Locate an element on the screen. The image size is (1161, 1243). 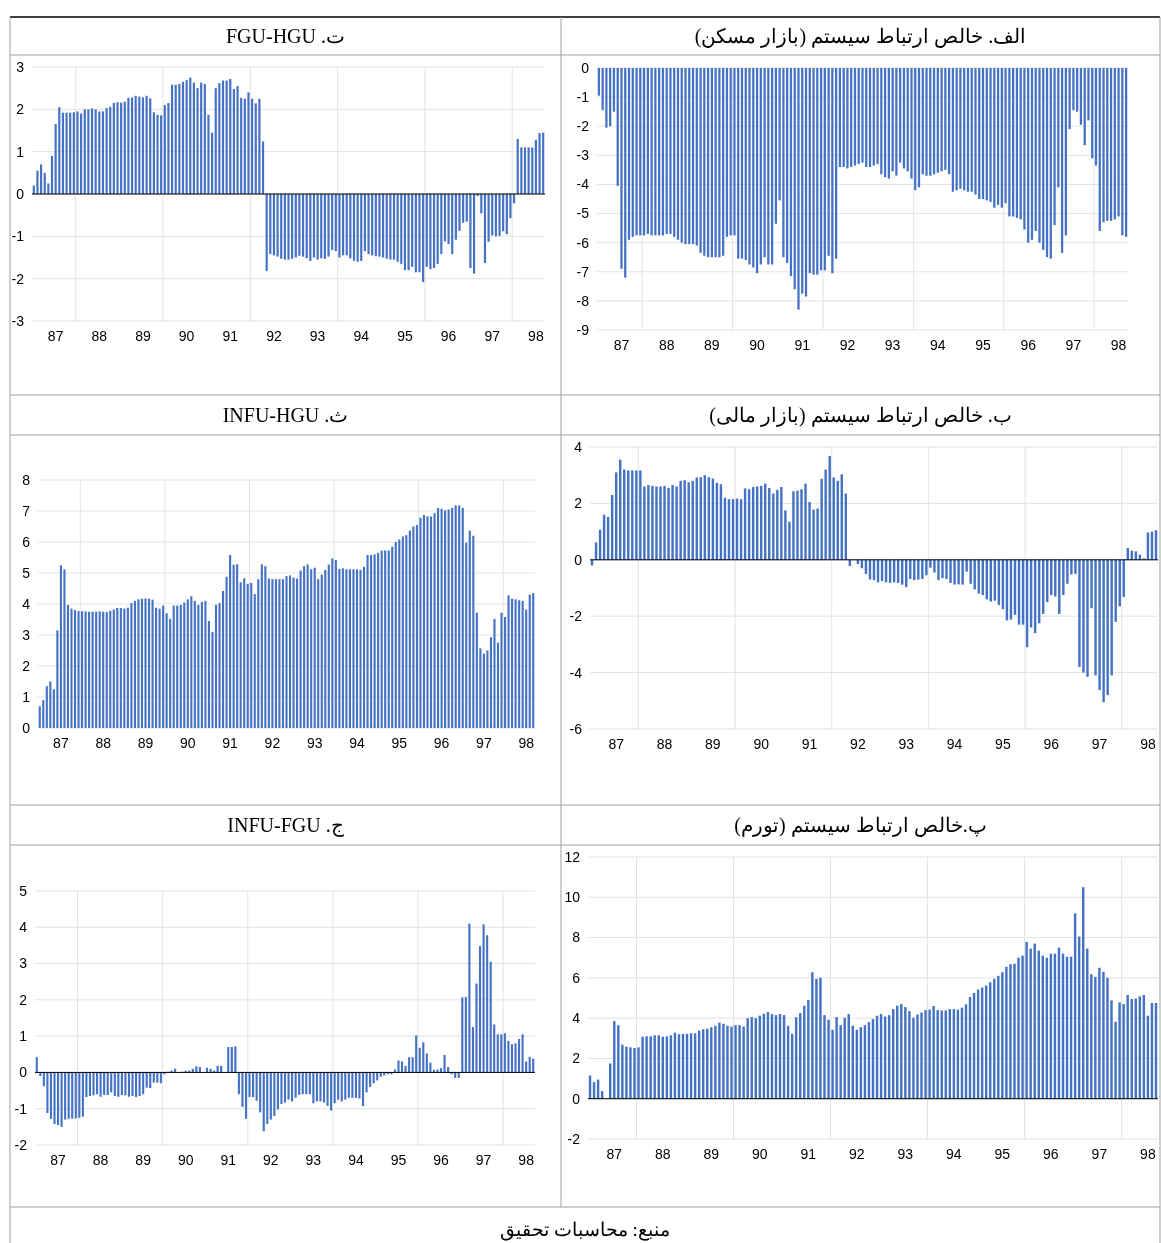
chart-title: ج. INFU-FGU is located at coordinates (285, 825).